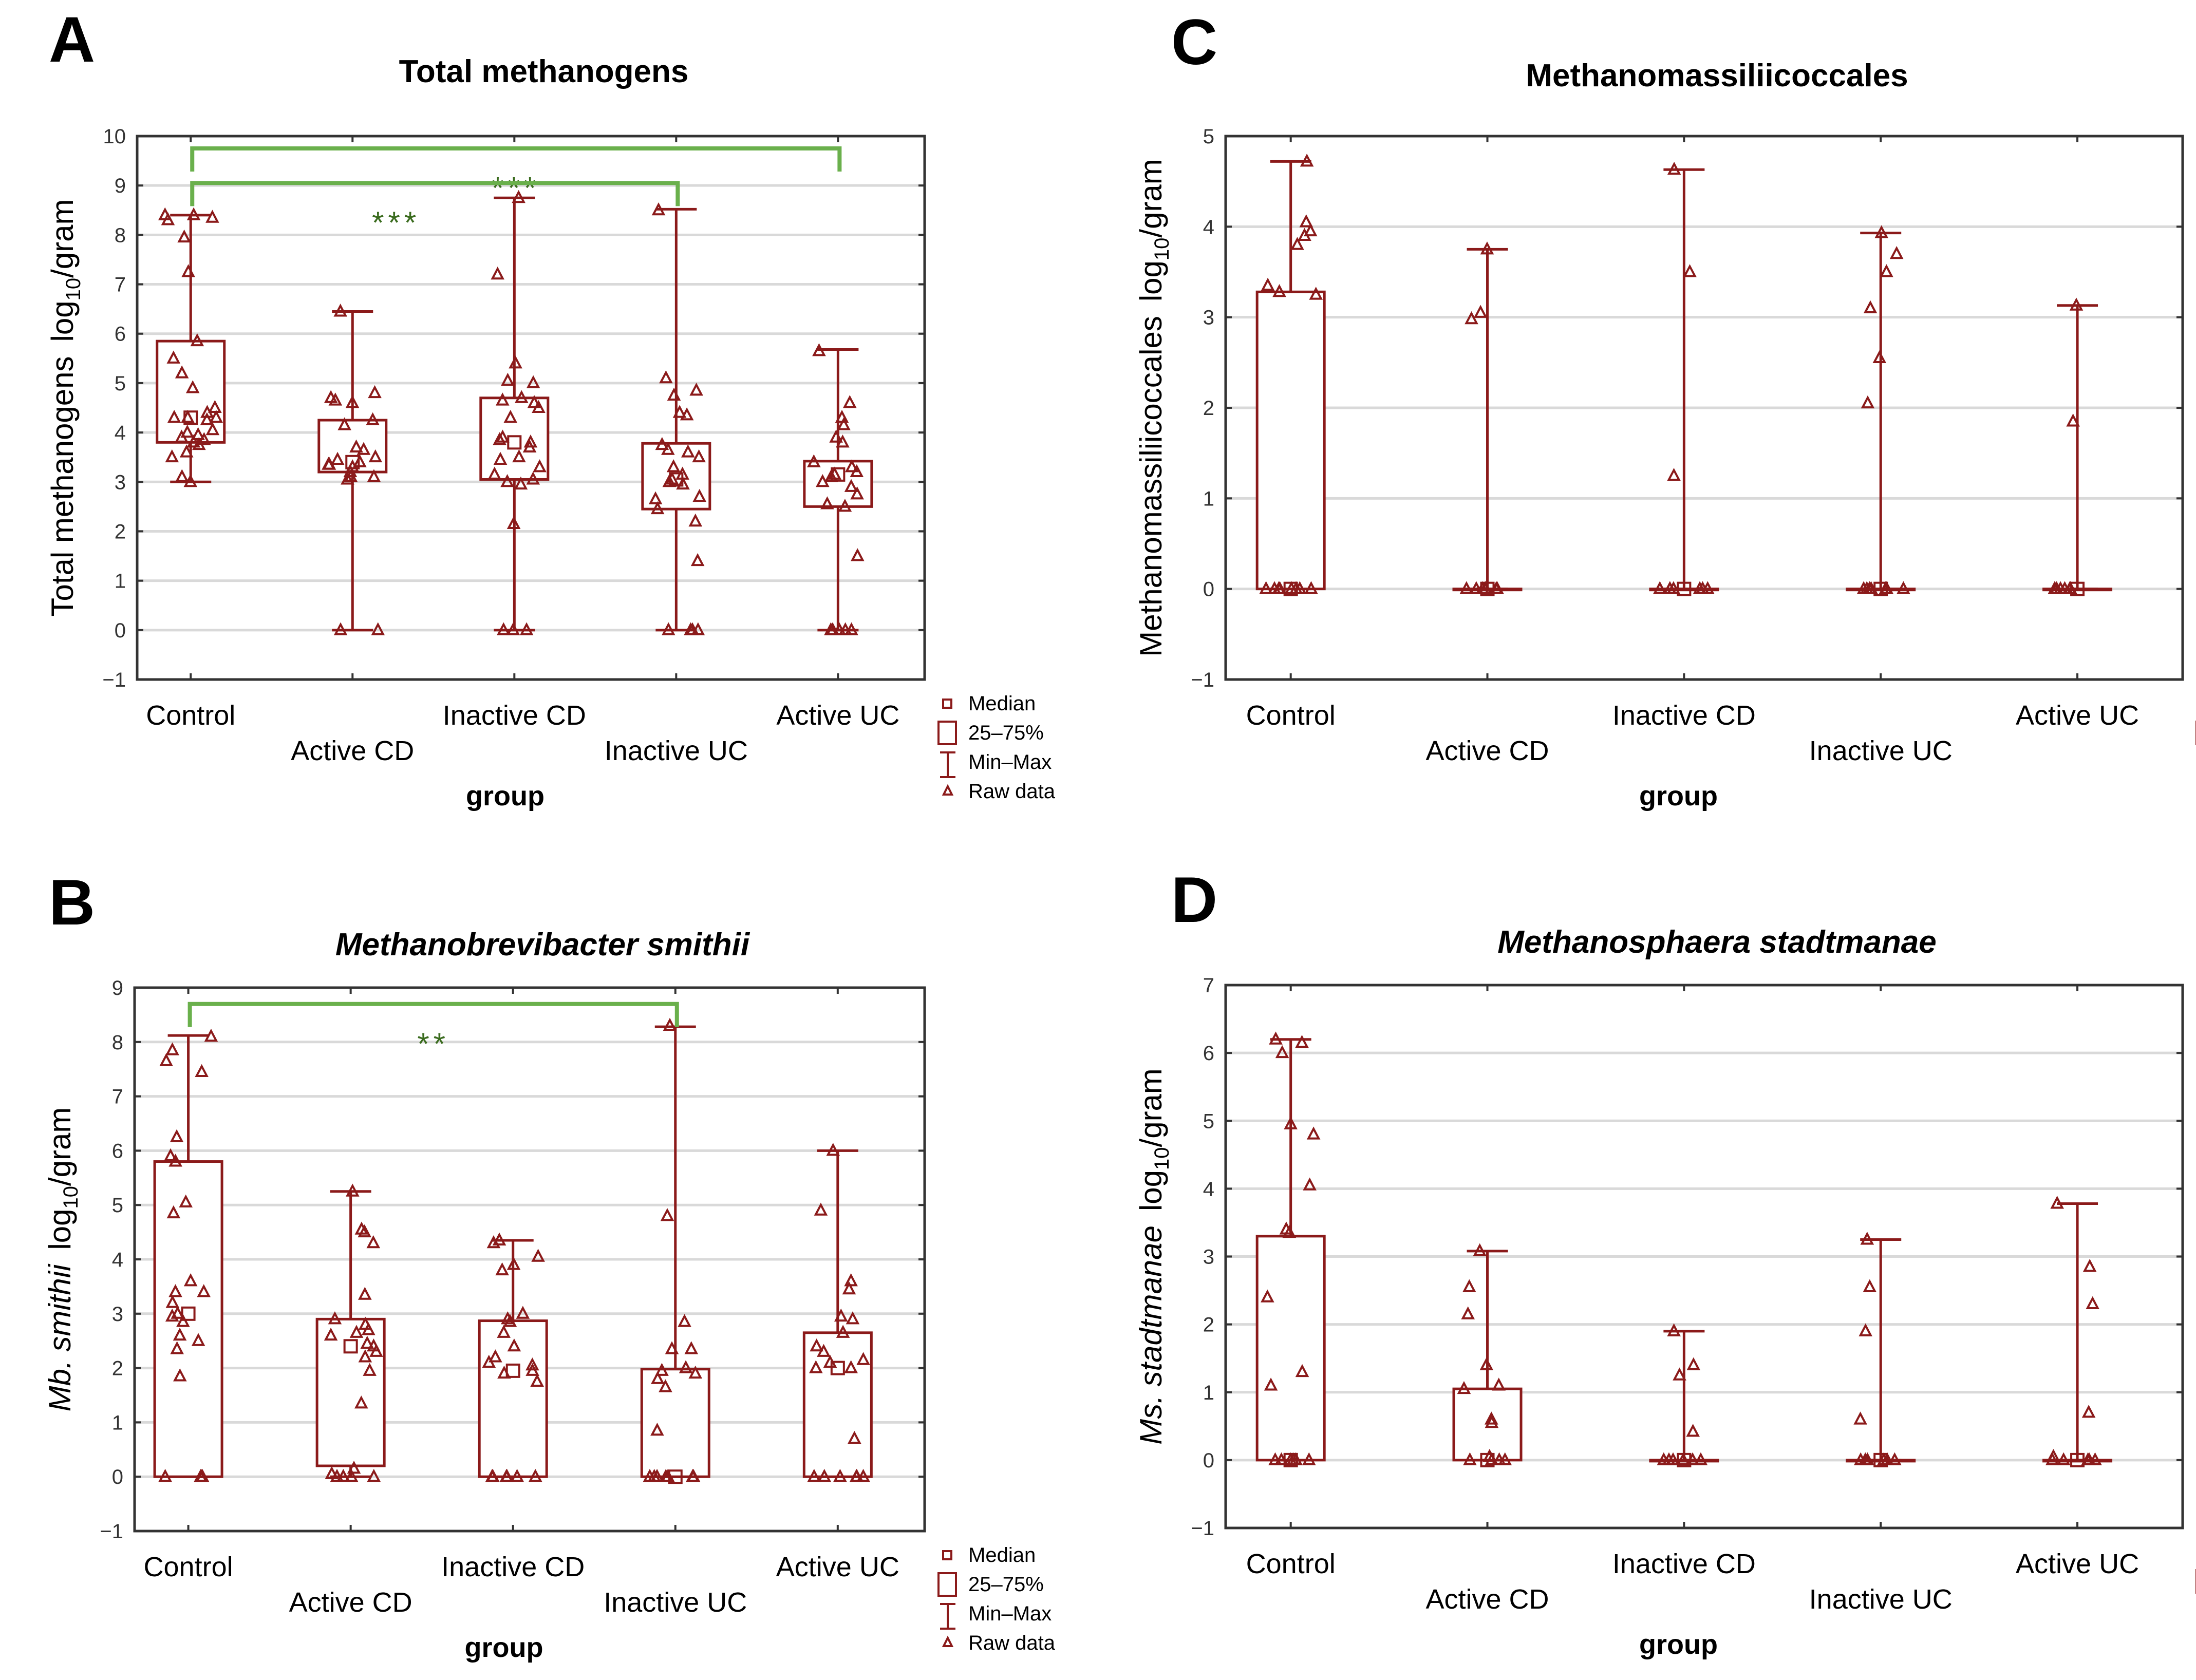 The image size is (2196, 1680). What do you see at coordinates (71, 1197) in the screenshot?
I see `y-label-subscript: 10` at bounding box center [71, 1197].